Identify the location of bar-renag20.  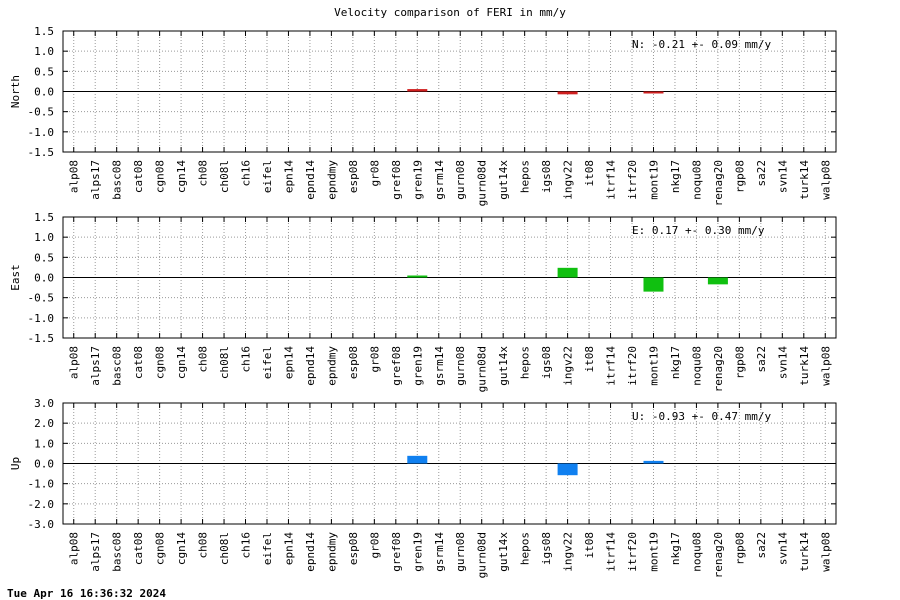
(717, 281).